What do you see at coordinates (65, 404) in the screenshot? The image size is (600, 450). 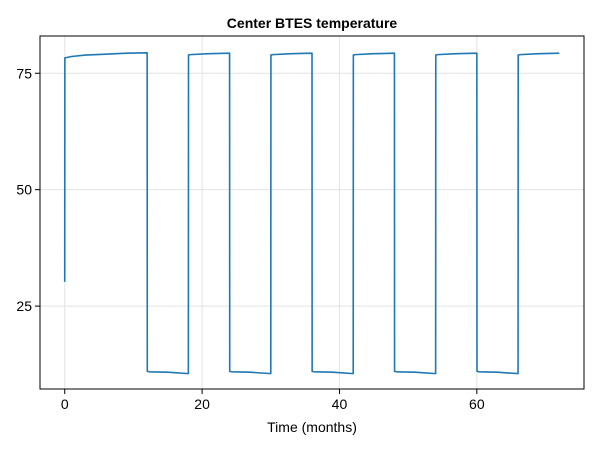 I see `x-tick-label: 0` at bounding box center [65, 404].